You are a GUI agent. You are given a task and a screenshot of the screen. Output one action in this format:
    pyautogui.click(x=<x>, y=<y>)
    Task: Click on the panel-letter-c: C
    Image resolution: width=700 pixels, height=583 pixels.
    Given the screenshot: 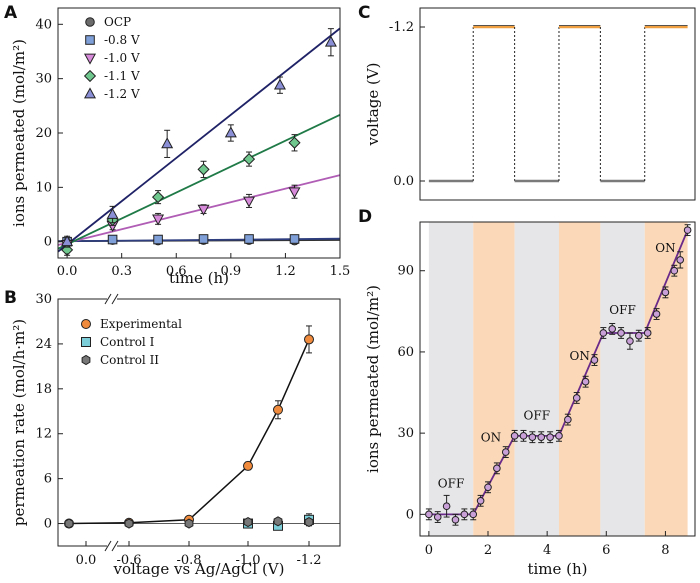 What is the action you would take?
    pyautogui.click(x=364, y=13)
    